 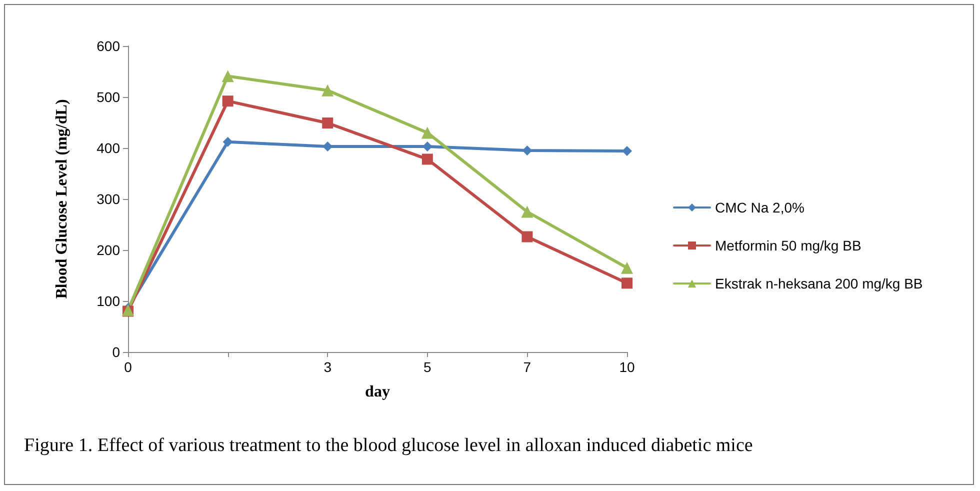 What do you see at coordinates (328, 367) in the screenshot?
I see `x-tick-label: 3` at bounding box center [328, 367].